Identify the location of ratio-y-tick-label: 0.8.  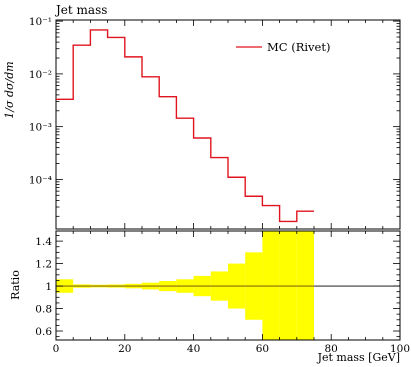
(43, 310).